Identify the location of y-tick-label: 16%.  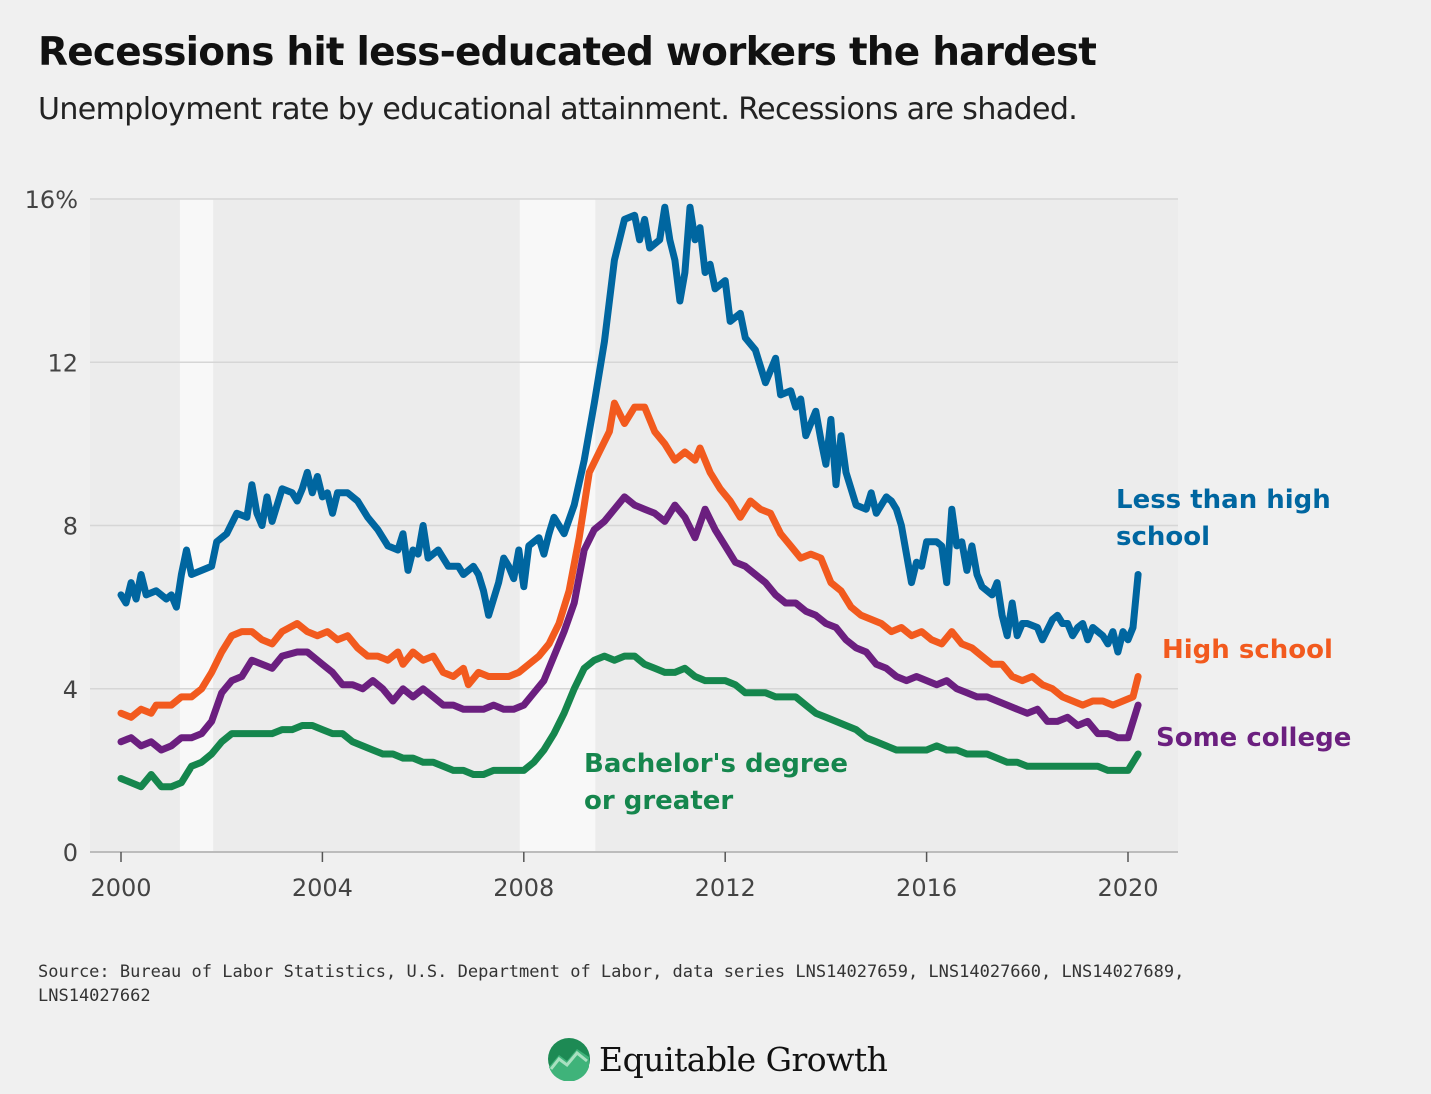
(51, 200).